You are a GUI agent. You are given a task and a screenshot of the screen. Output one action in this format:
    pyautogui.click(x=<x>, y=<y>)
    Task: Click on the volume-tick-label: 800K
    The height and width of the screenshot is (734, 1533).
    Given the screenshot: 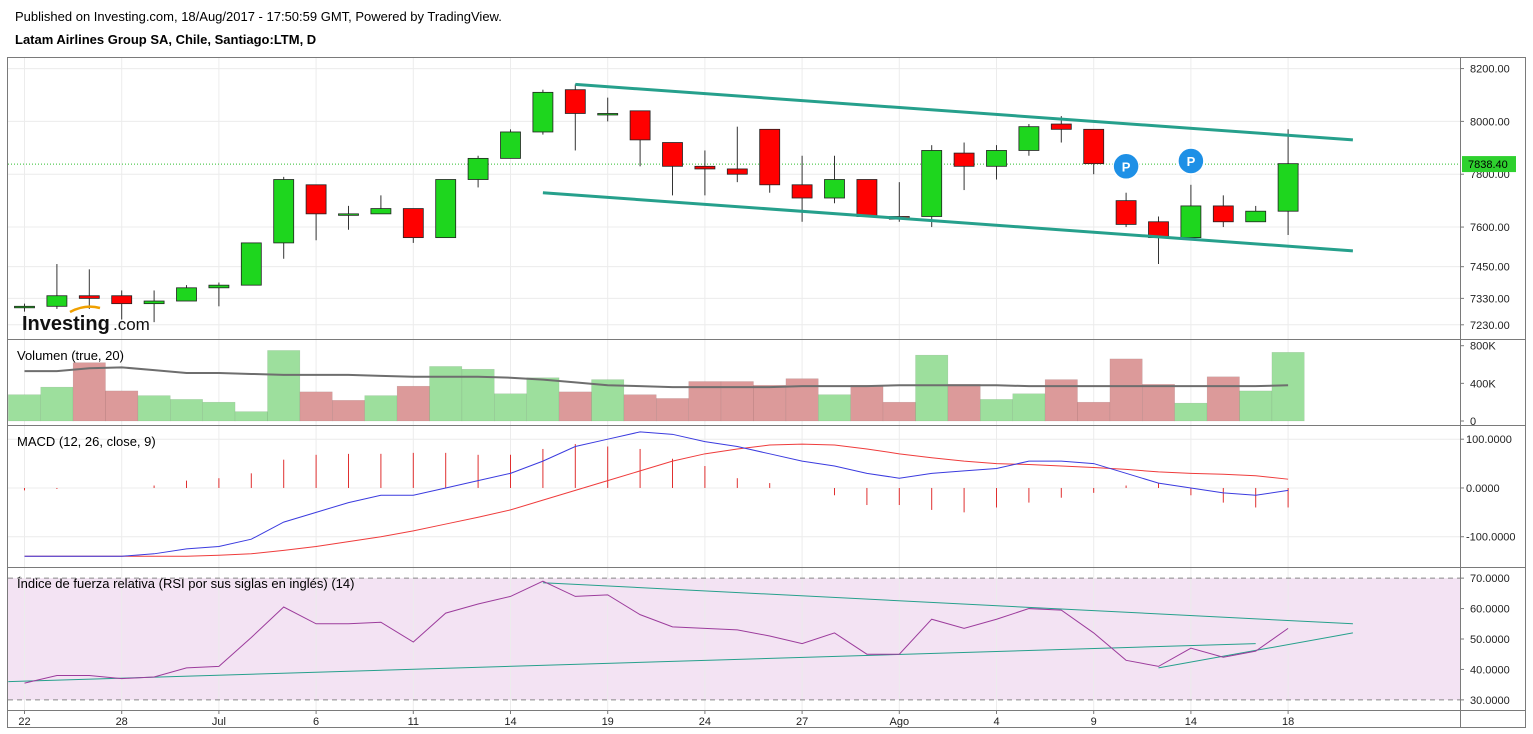 What is the action you would take?
    pyautogui.click(x=1483, y=347)
    